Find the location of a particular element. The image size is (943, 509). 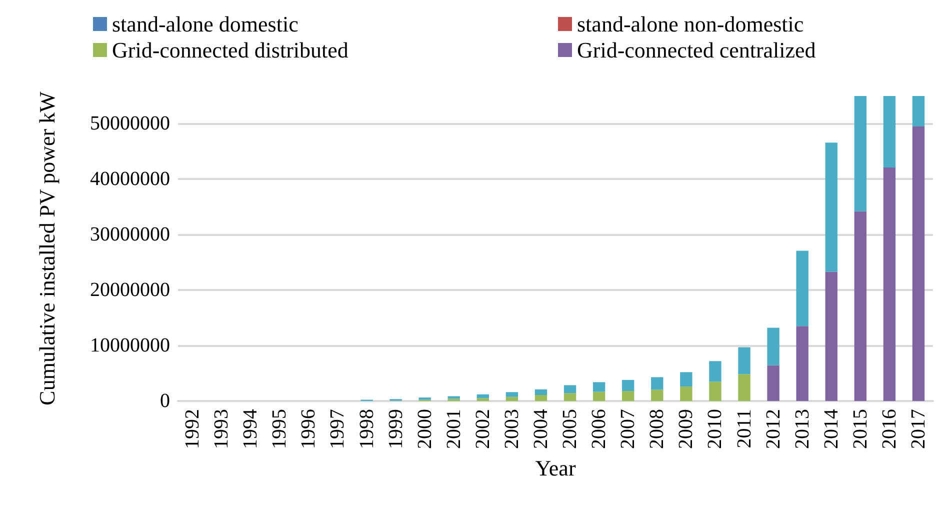

x-tick-label: 2017 is located at coordinates (918, 429).